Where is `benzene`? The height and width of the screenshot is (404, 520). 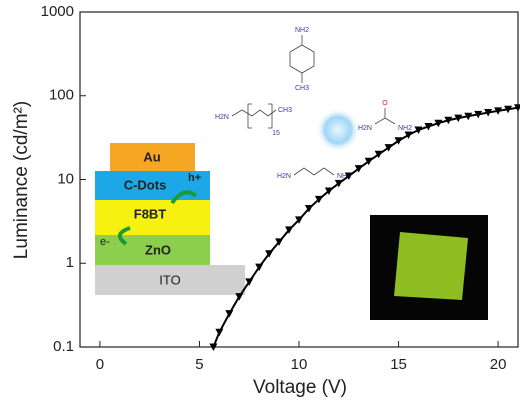
benzene is located at coordinates (302, 59).